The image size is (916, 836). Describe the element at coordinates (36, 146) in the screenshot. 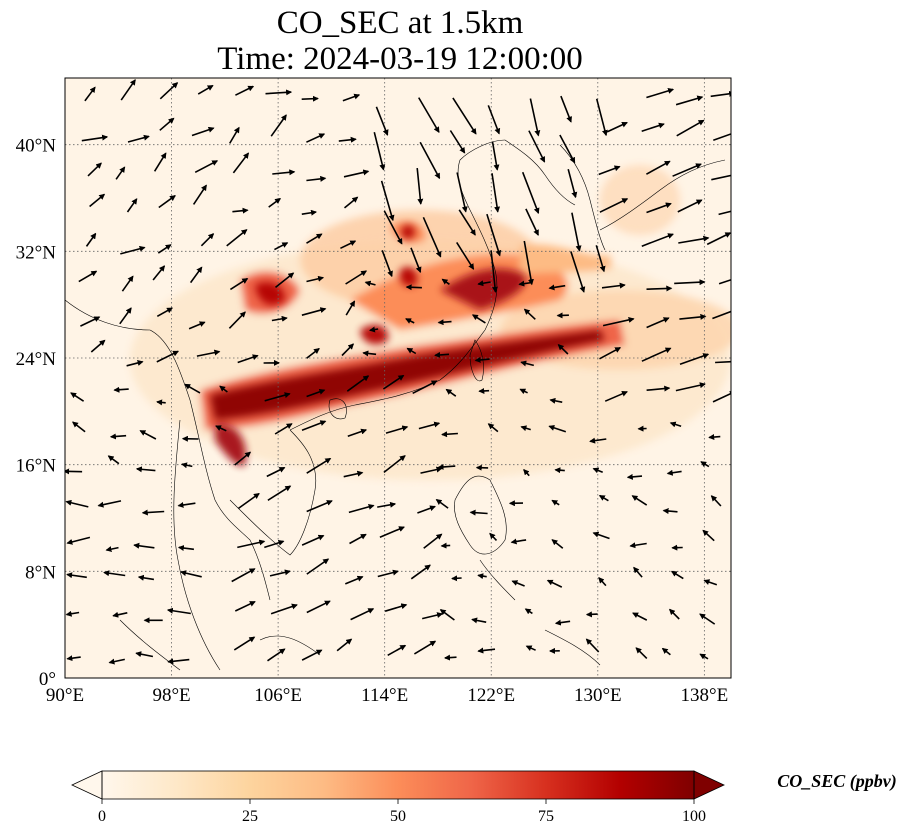

I see `lat-tick-label: 40°N` at that location.